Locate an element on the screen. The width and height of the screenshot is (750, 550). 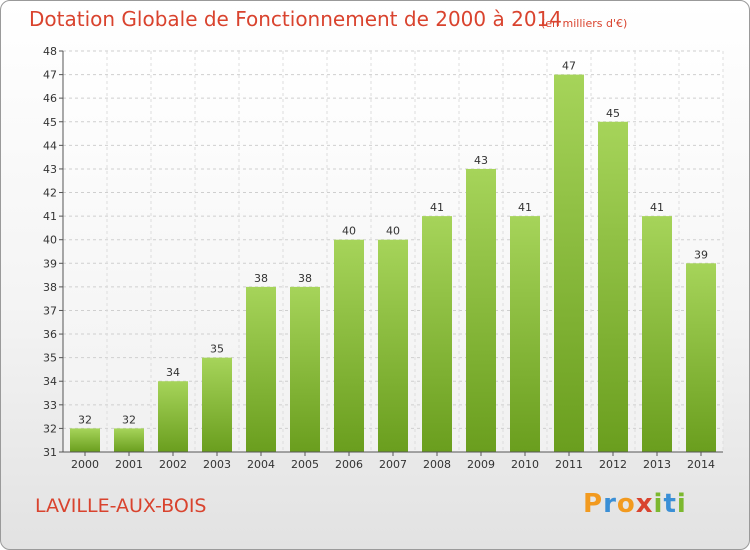
value-label-2001: 32 is located at coordinates (129, 419).